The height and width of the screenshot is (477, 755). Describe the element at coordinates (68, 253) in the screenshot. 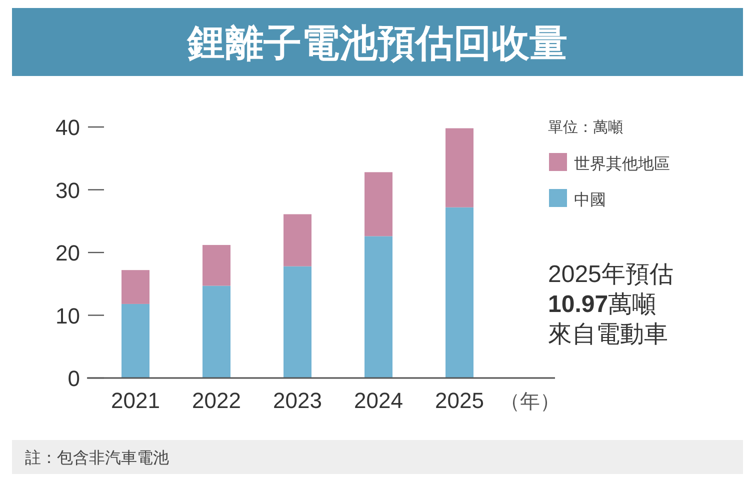

I see `y-tick-label: 20` at that location.